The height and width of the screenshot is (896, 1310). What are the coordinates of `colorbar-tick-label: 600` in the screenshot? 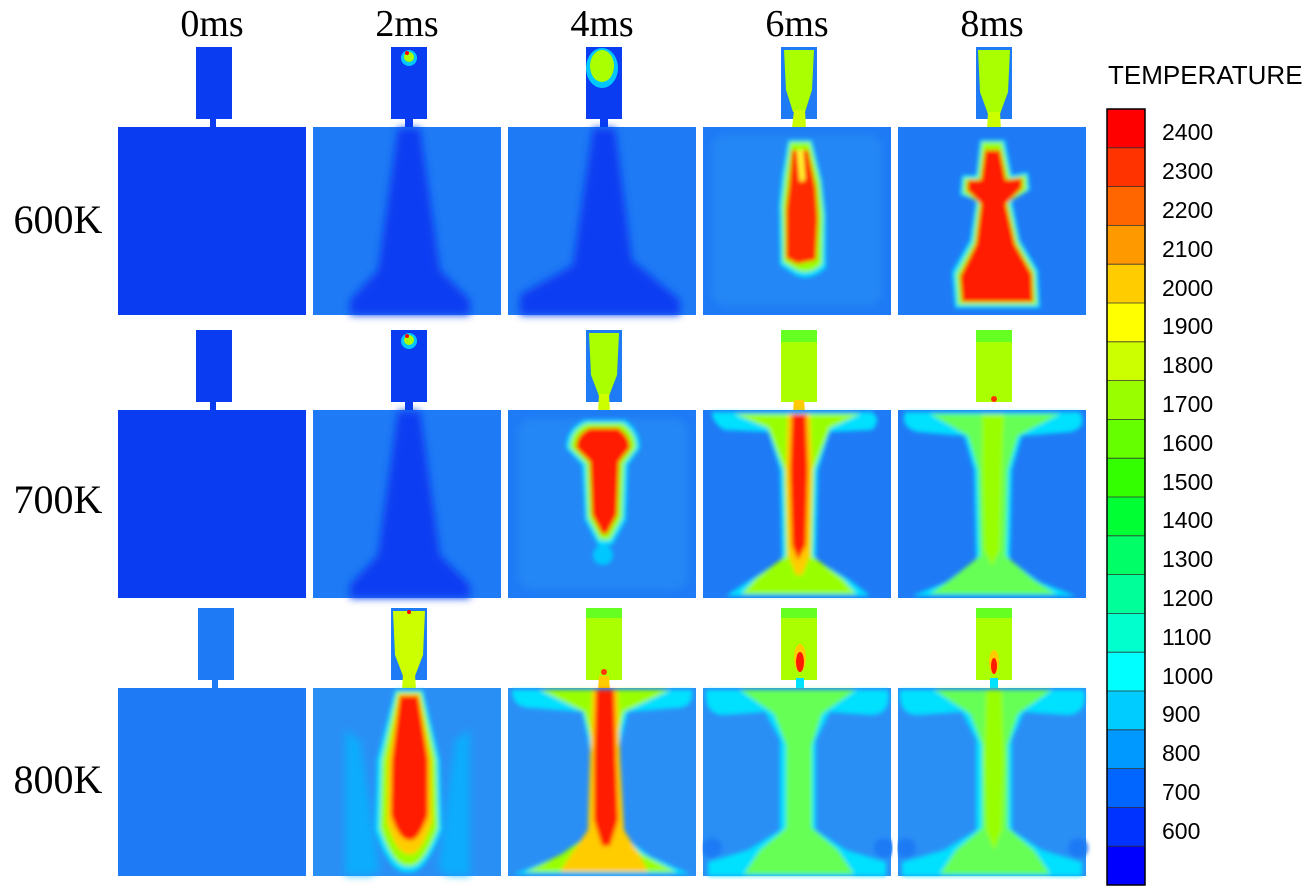 It's located at (1181, 830).